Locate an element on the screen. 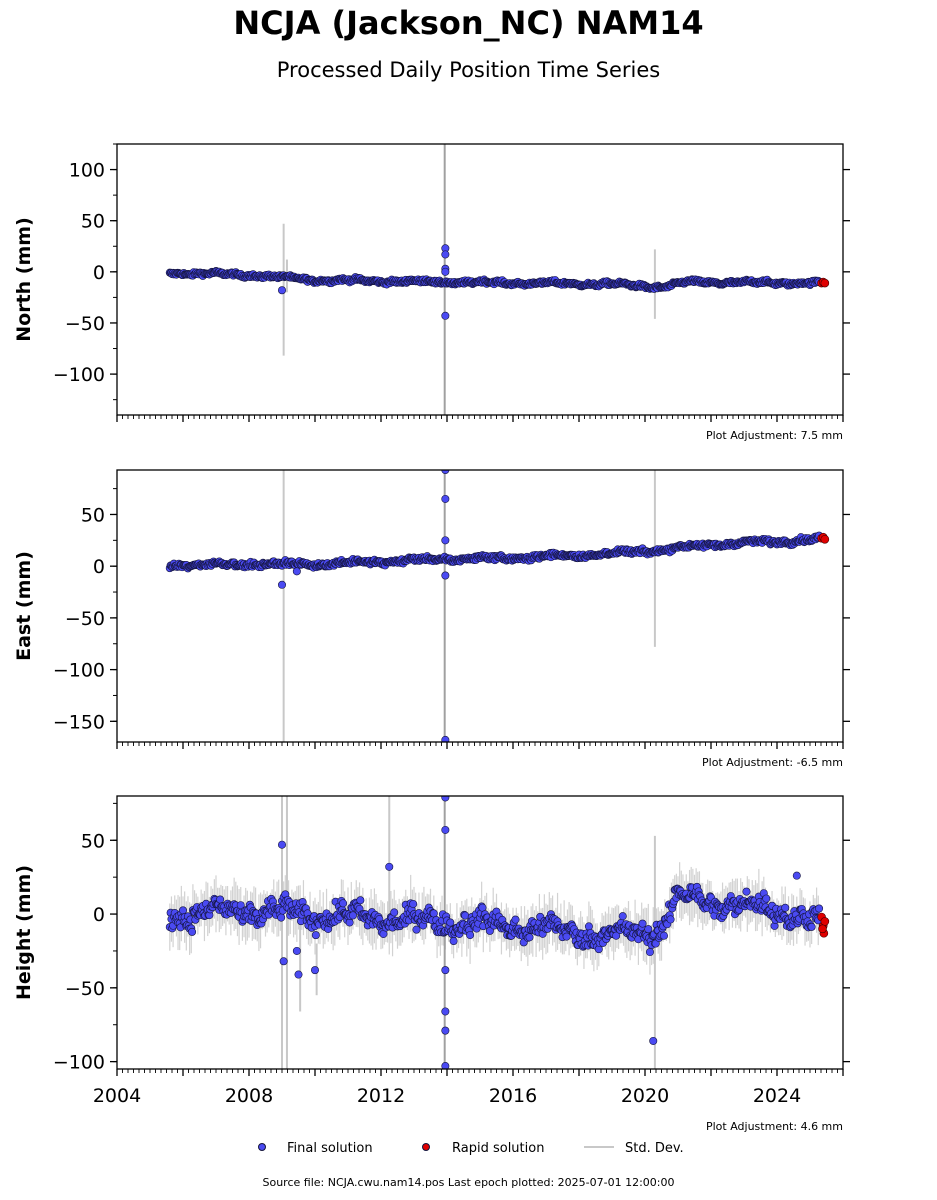 This screenshot has height=1200, width=937. x-tick-label: 2016 is located at coordinates (513, 1096).